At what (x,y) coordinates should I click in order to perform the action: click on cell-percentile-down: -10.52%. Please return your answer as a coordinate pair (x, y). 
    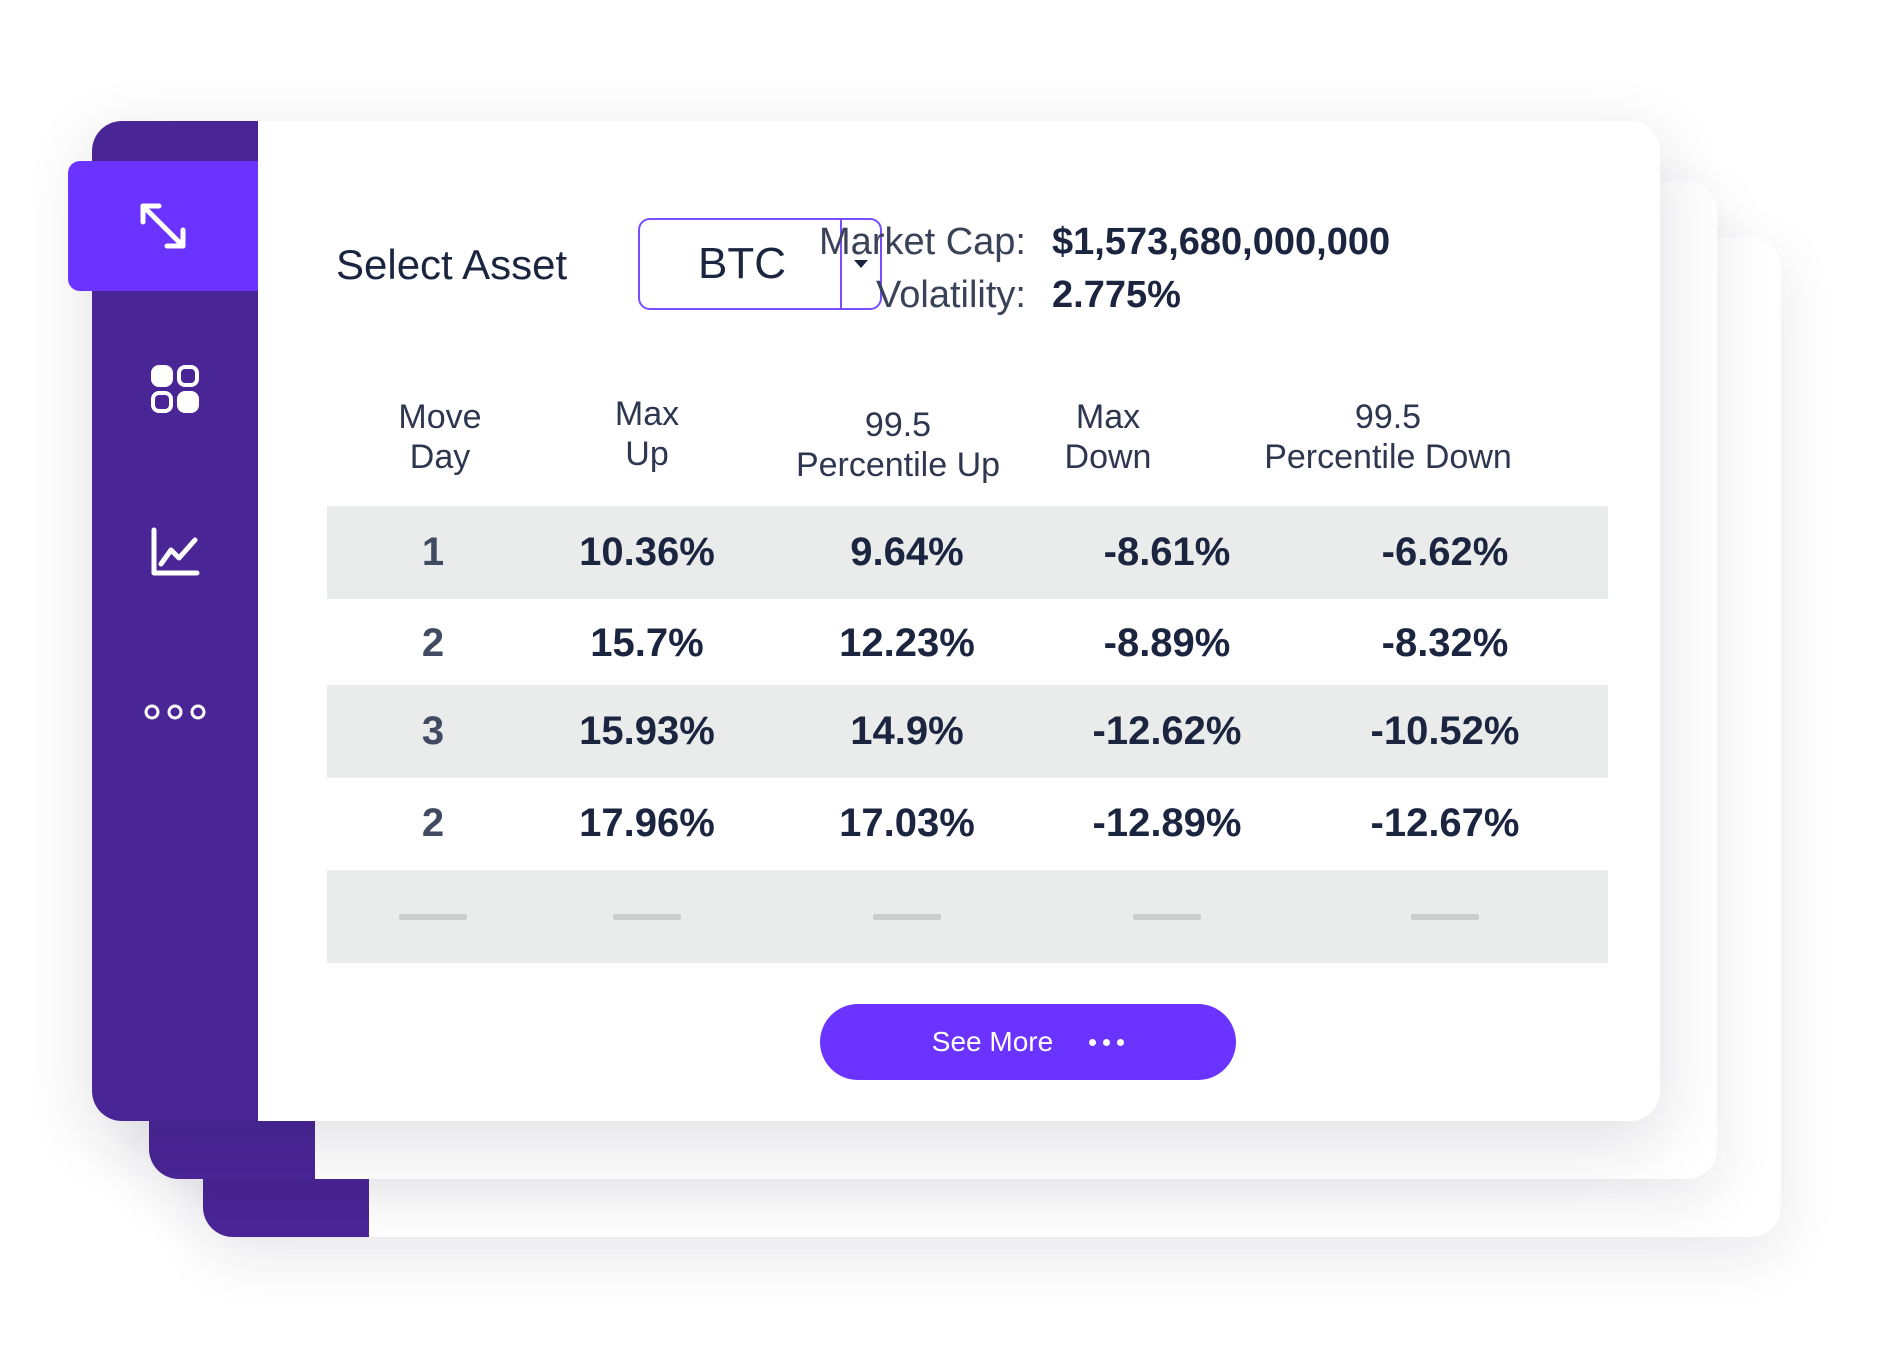
    Looking at the image, I should click on (1445, 731).